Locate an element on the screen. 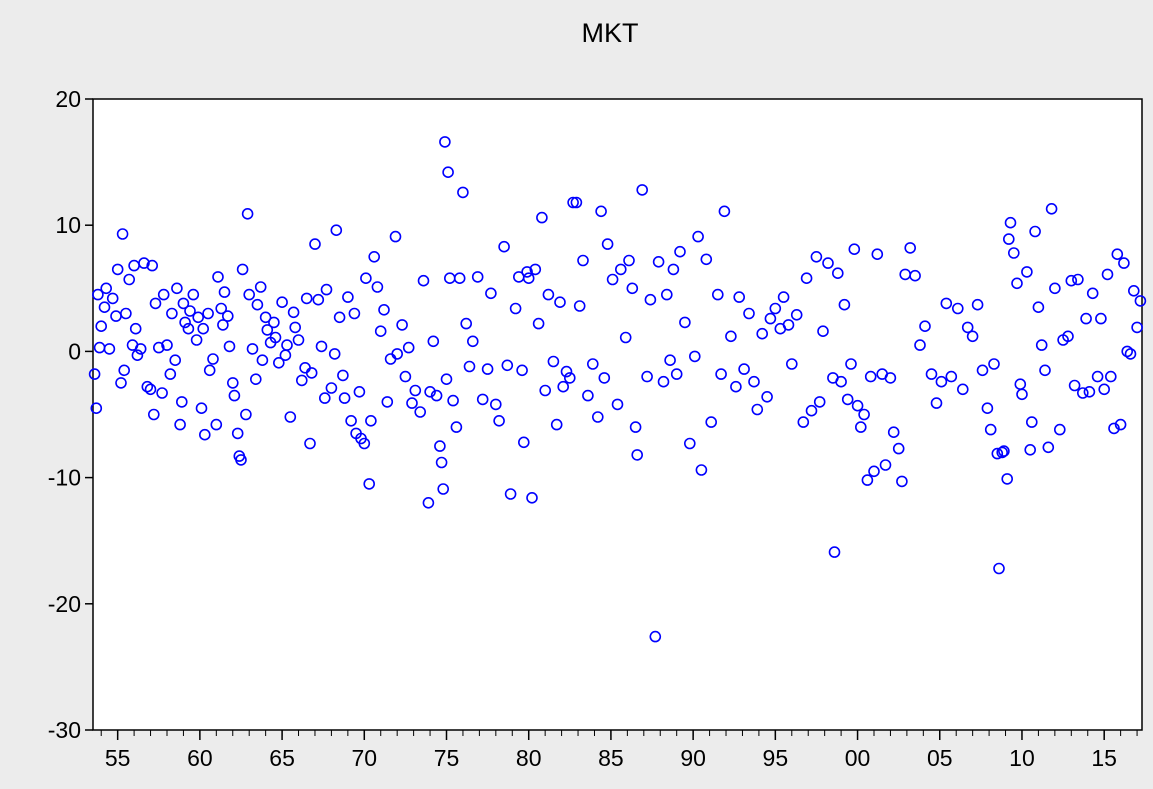  x-tick-label: 65 is located at coordinates (282, 758).